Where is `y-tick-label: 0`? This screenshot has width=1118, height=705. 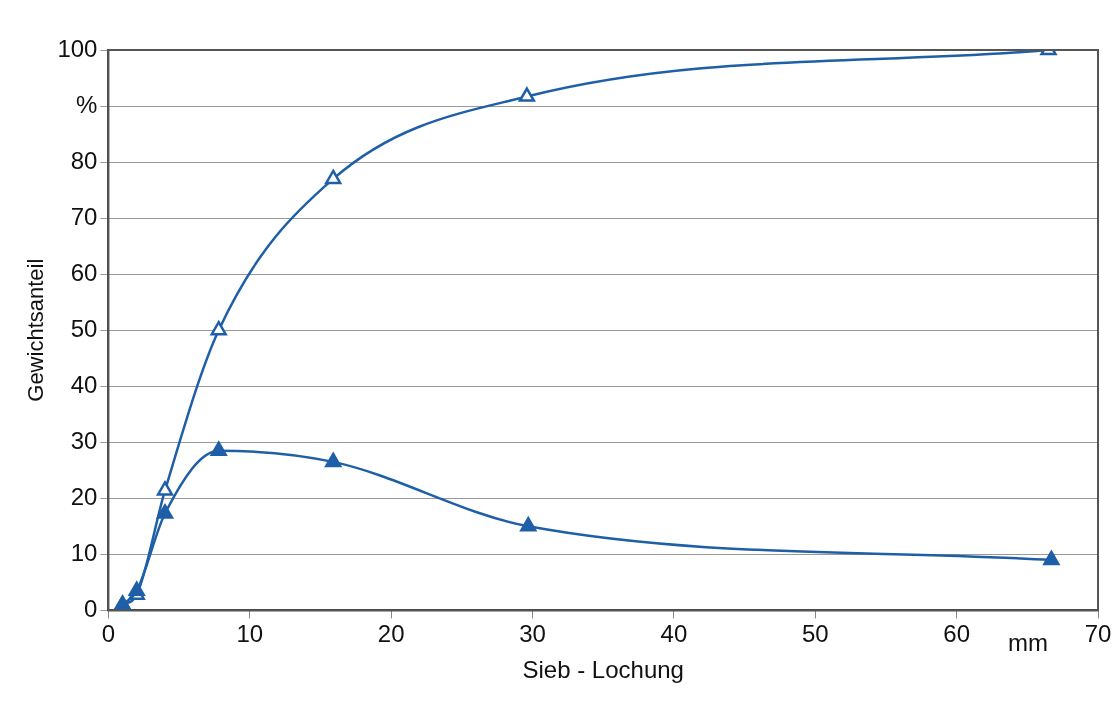
y-tick-label: 0 is located at coordinates (91, 609).